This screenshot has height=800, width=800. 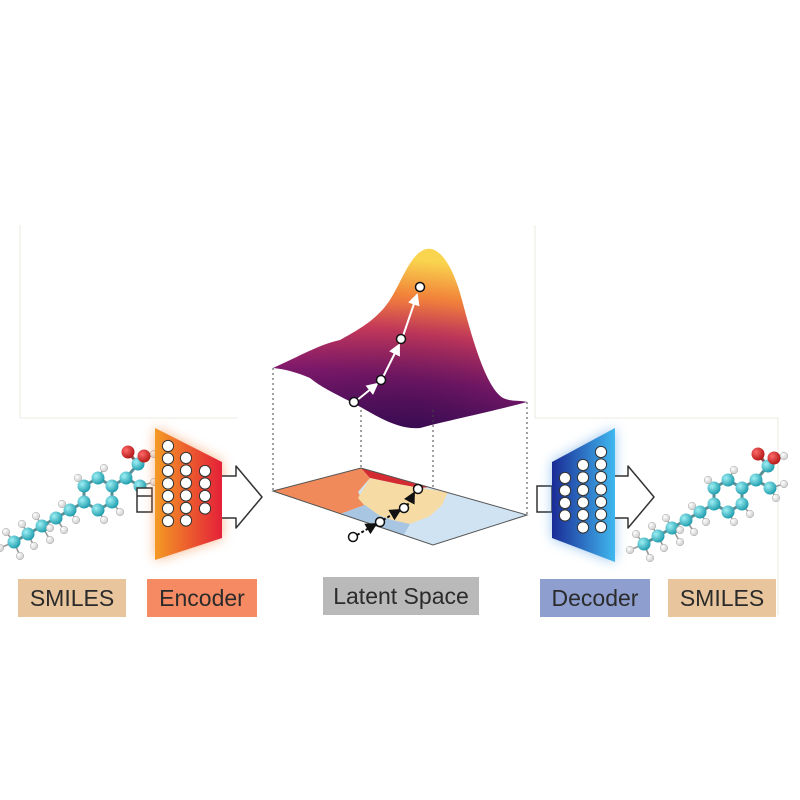 I want to click on encoder-network, so click(x=188, y=494).